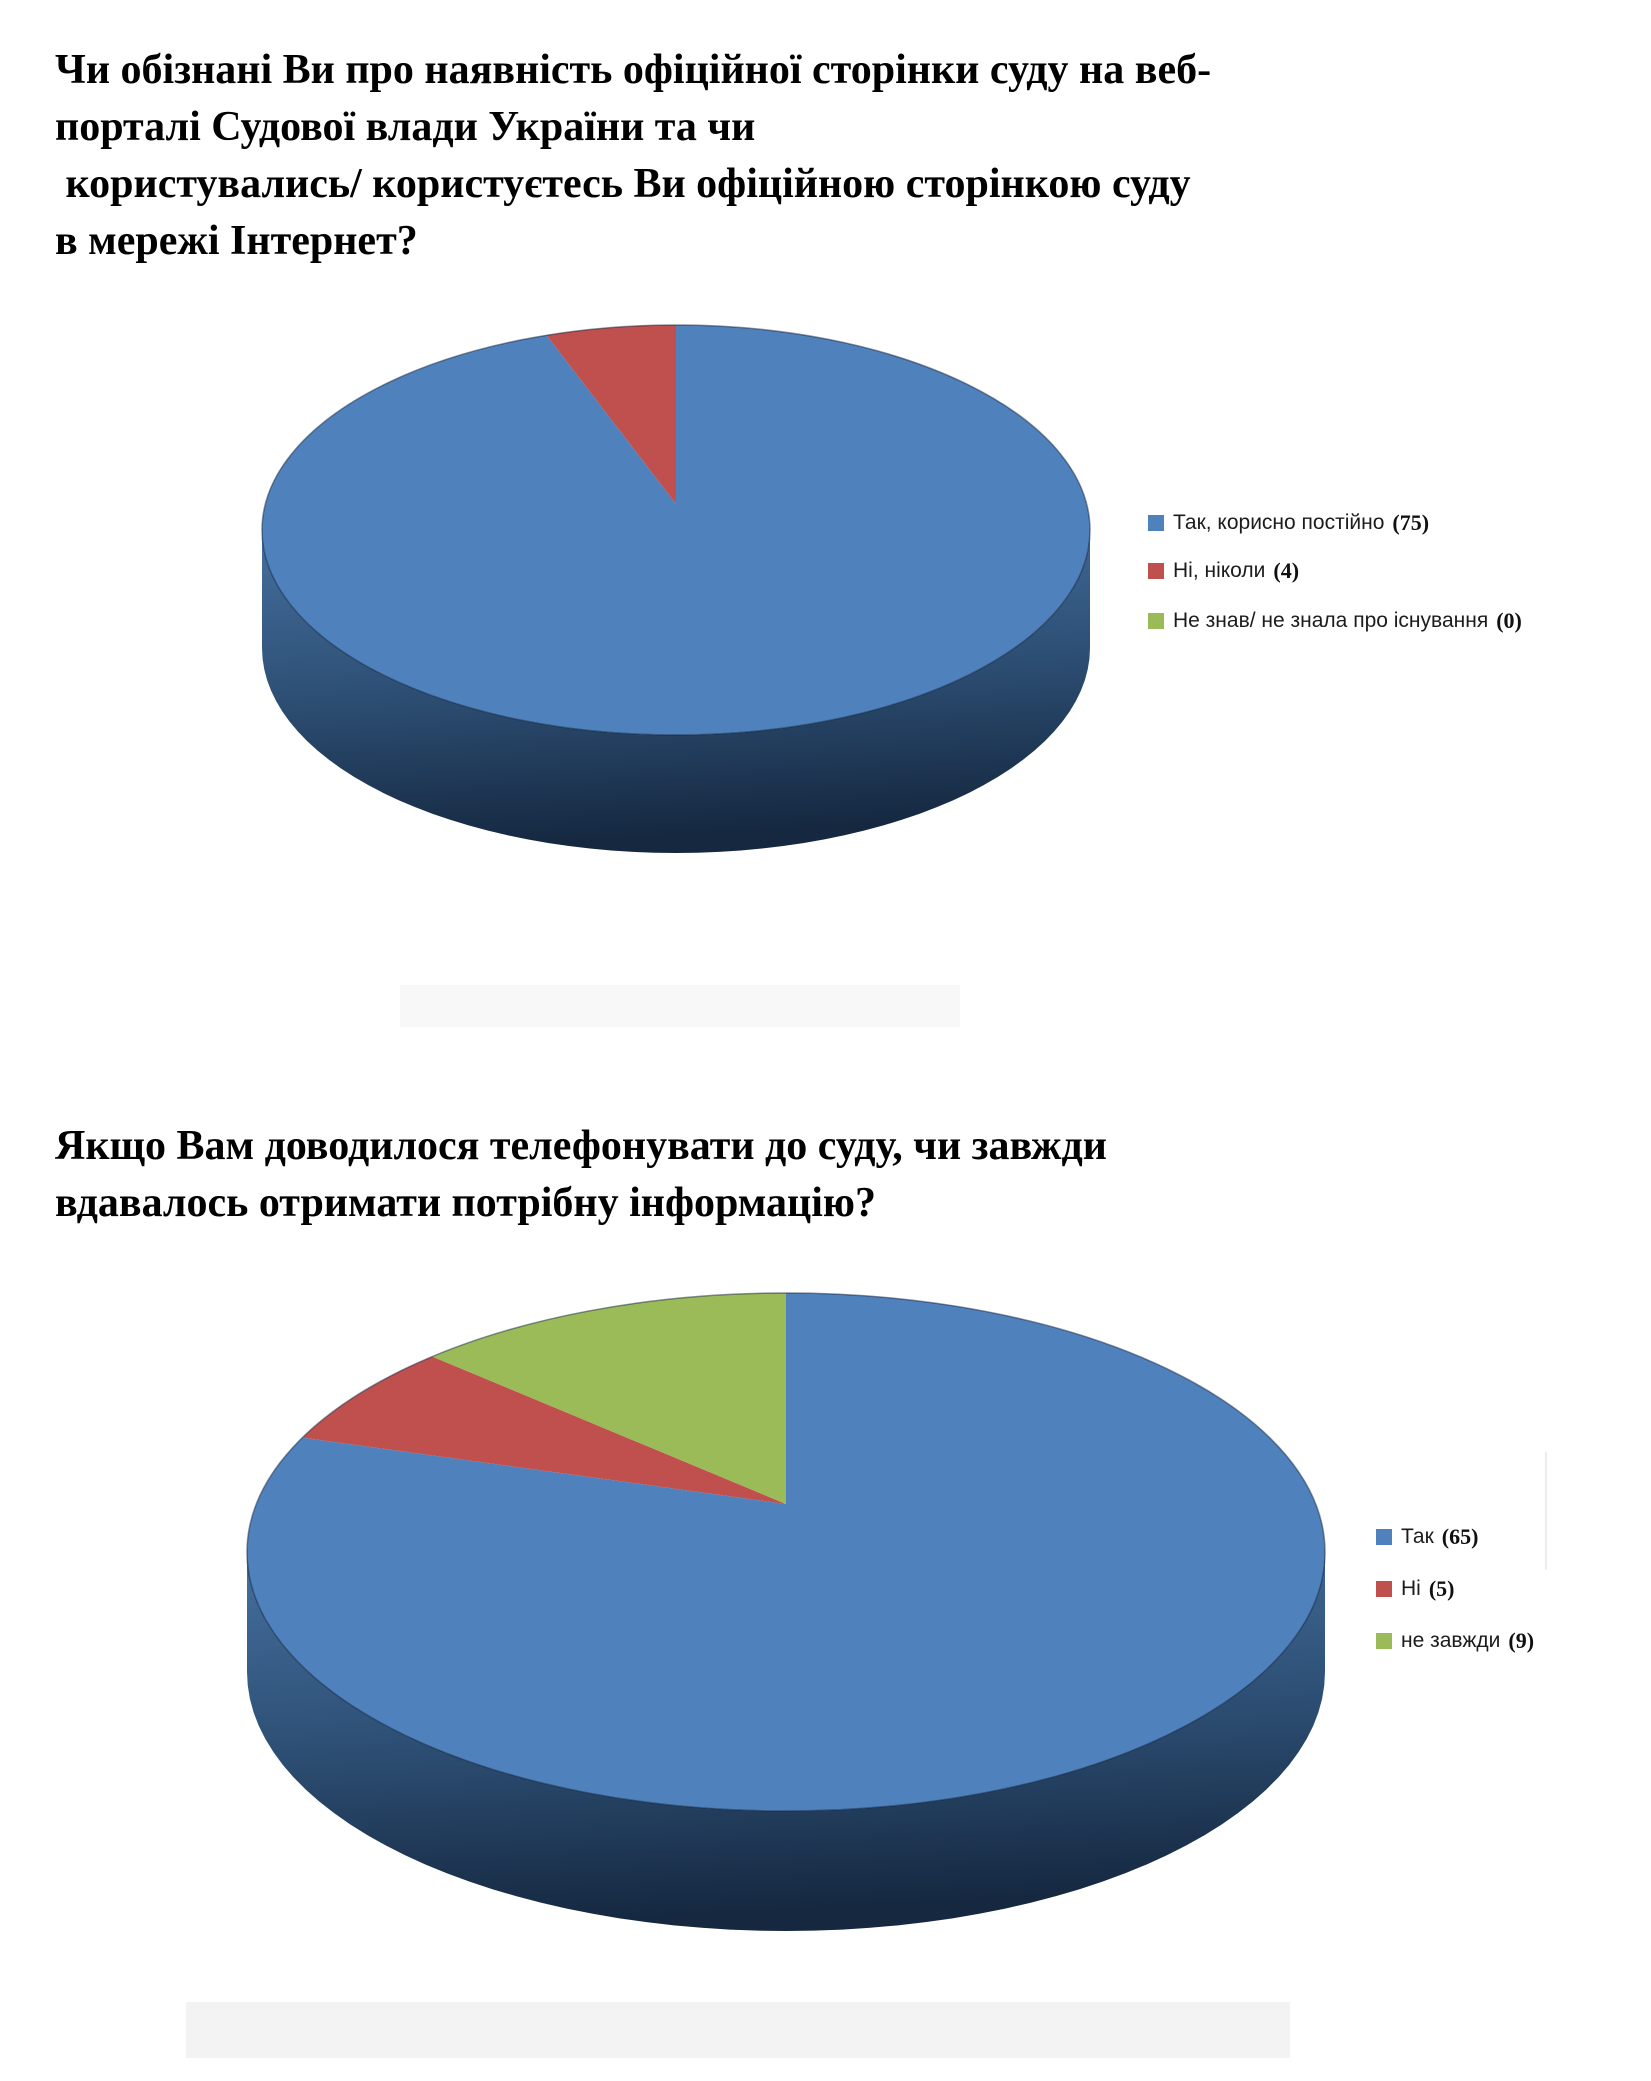 This screenshot has height=2081, width=1651. Describe the element at coordinates (236, 241) in the screenshot. I see `chart1-title-line4: в мережі Інтернет?` at that location.